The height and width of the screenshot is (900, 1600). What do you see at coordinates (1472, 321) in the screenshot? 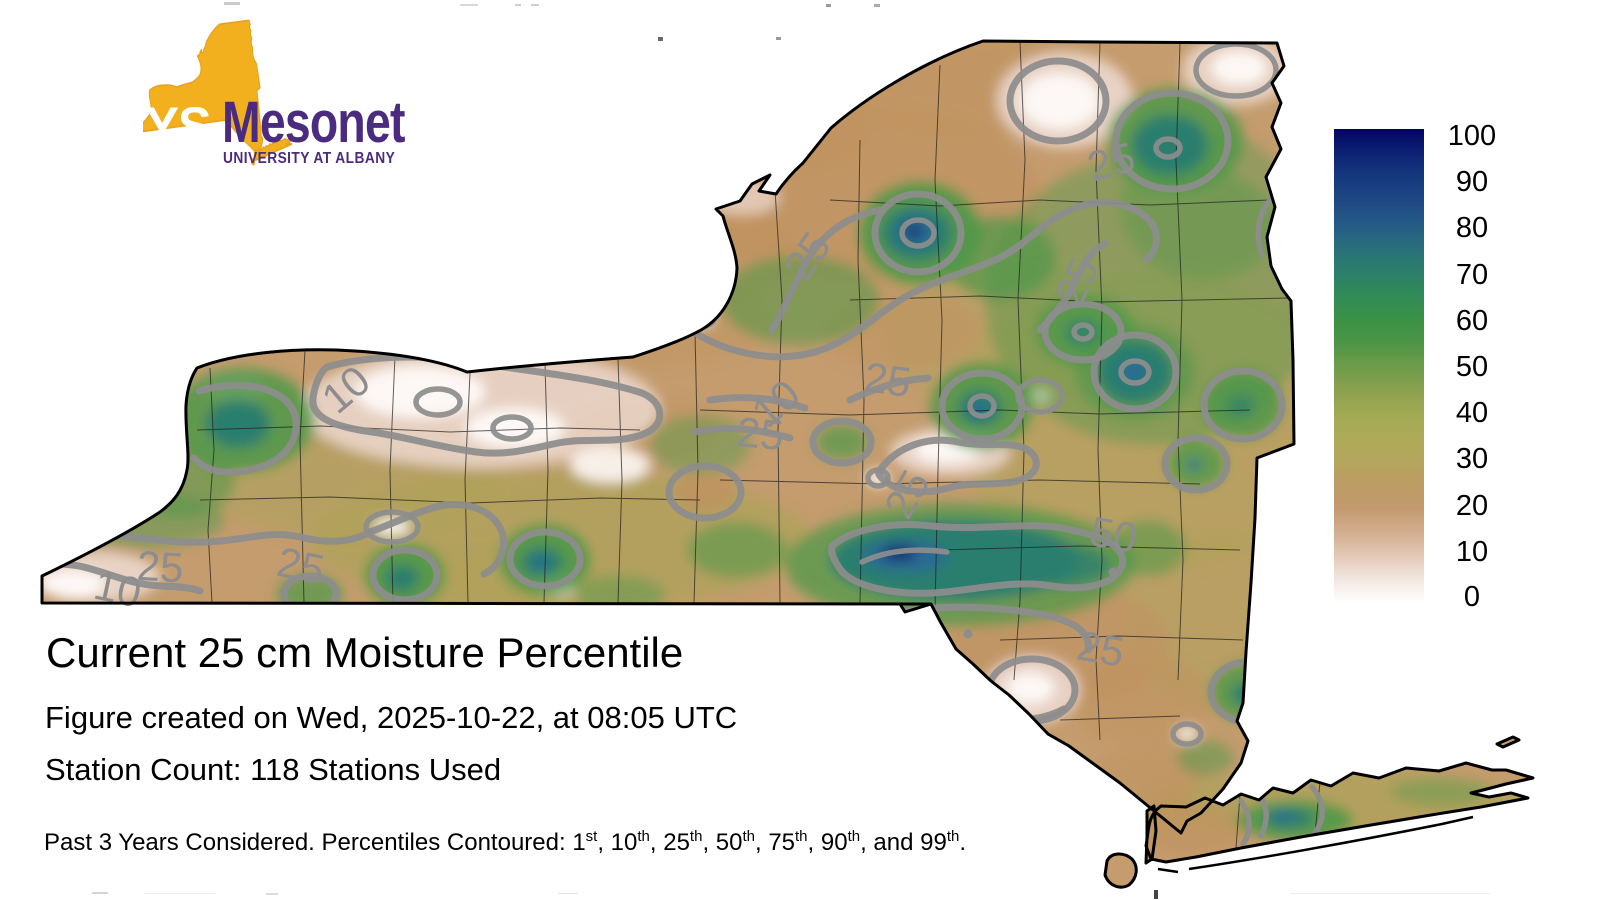
I see `colorbar-tick: 60` at bounding box center [1472, 321].